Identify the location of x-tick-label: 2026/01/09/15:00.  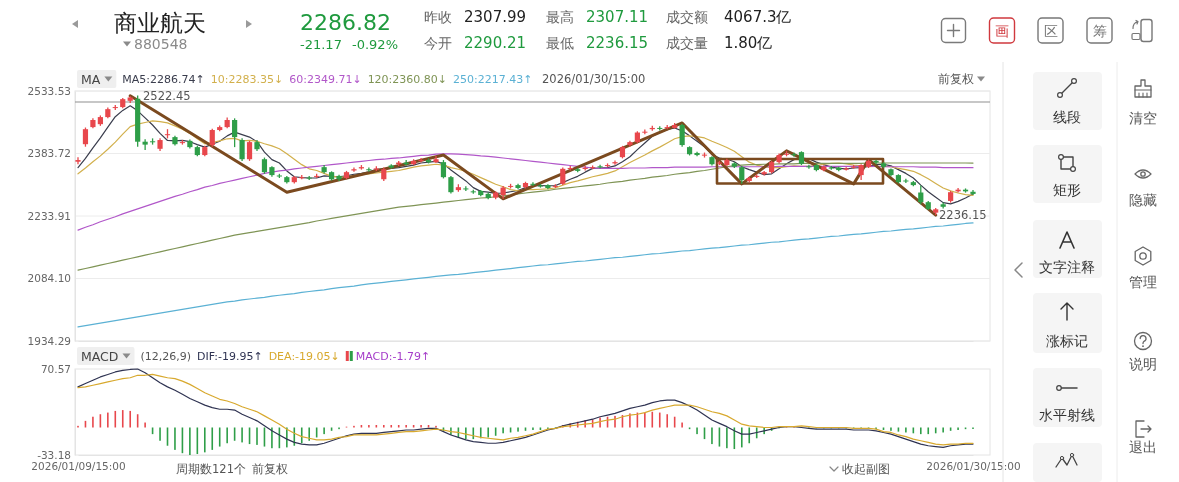
(78, 466).